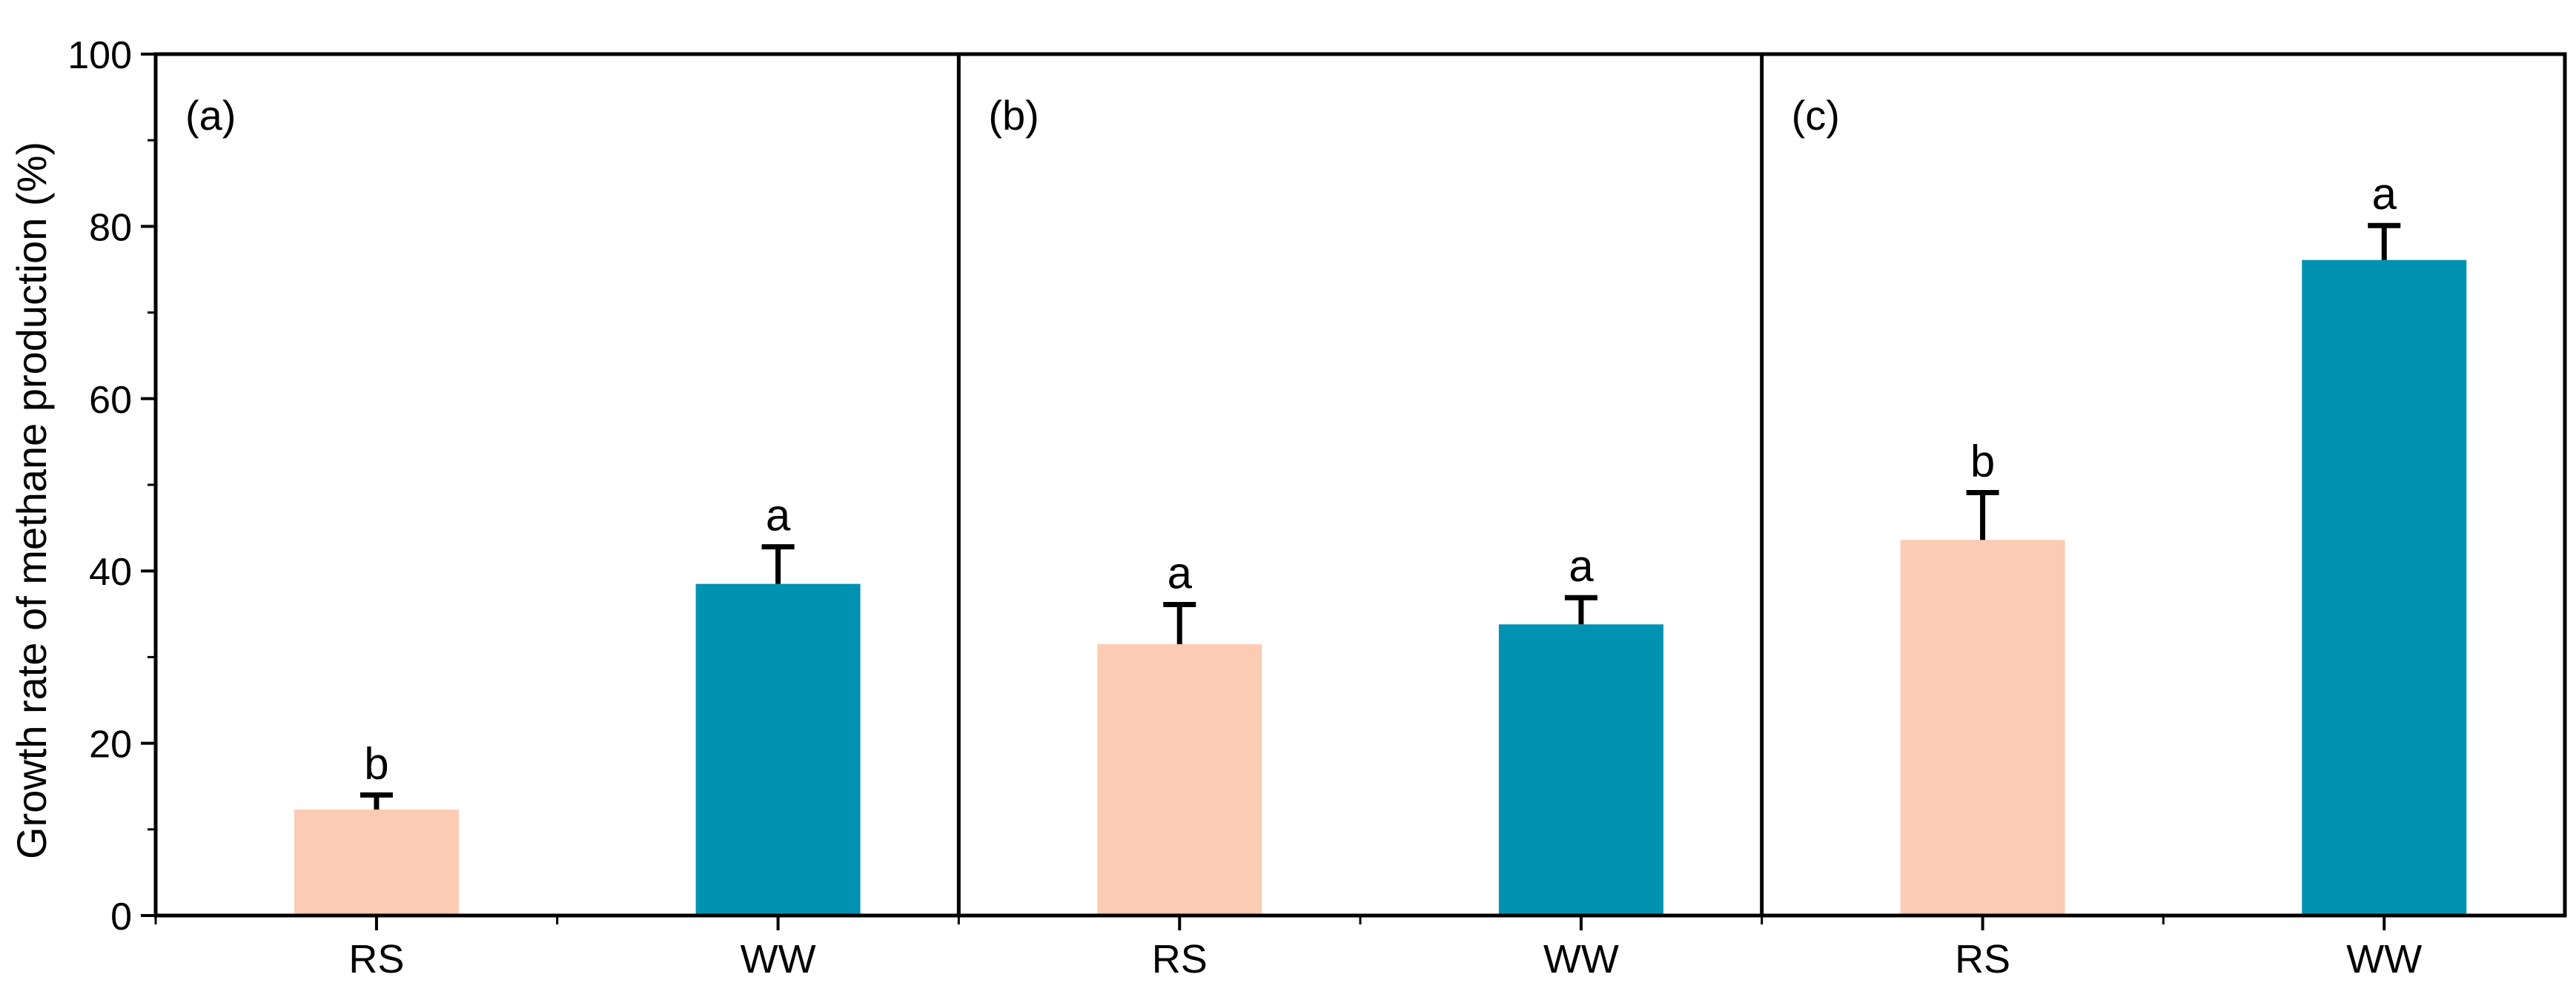 Image resolution: width=2576 pixels, height=1003 pixels. Describe the element at coordinates (31, 500) in the screenshot. I see `y-axis-label: Growth rate of methane production (%)` at that location.